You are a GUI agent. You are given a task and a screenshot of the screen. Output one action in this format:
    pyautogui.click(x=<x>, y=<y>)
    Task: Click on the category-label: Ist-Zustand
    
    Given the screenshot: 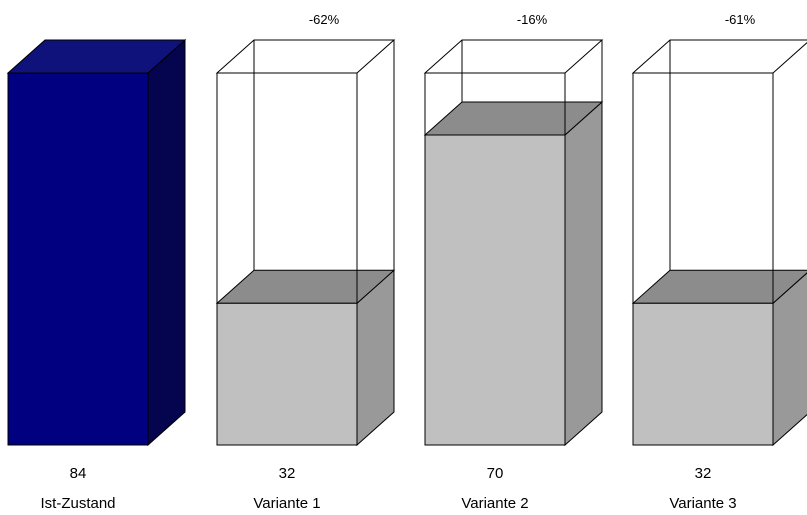 What is the action you would take?
    pyautogui.click(x=77, y=503)
    